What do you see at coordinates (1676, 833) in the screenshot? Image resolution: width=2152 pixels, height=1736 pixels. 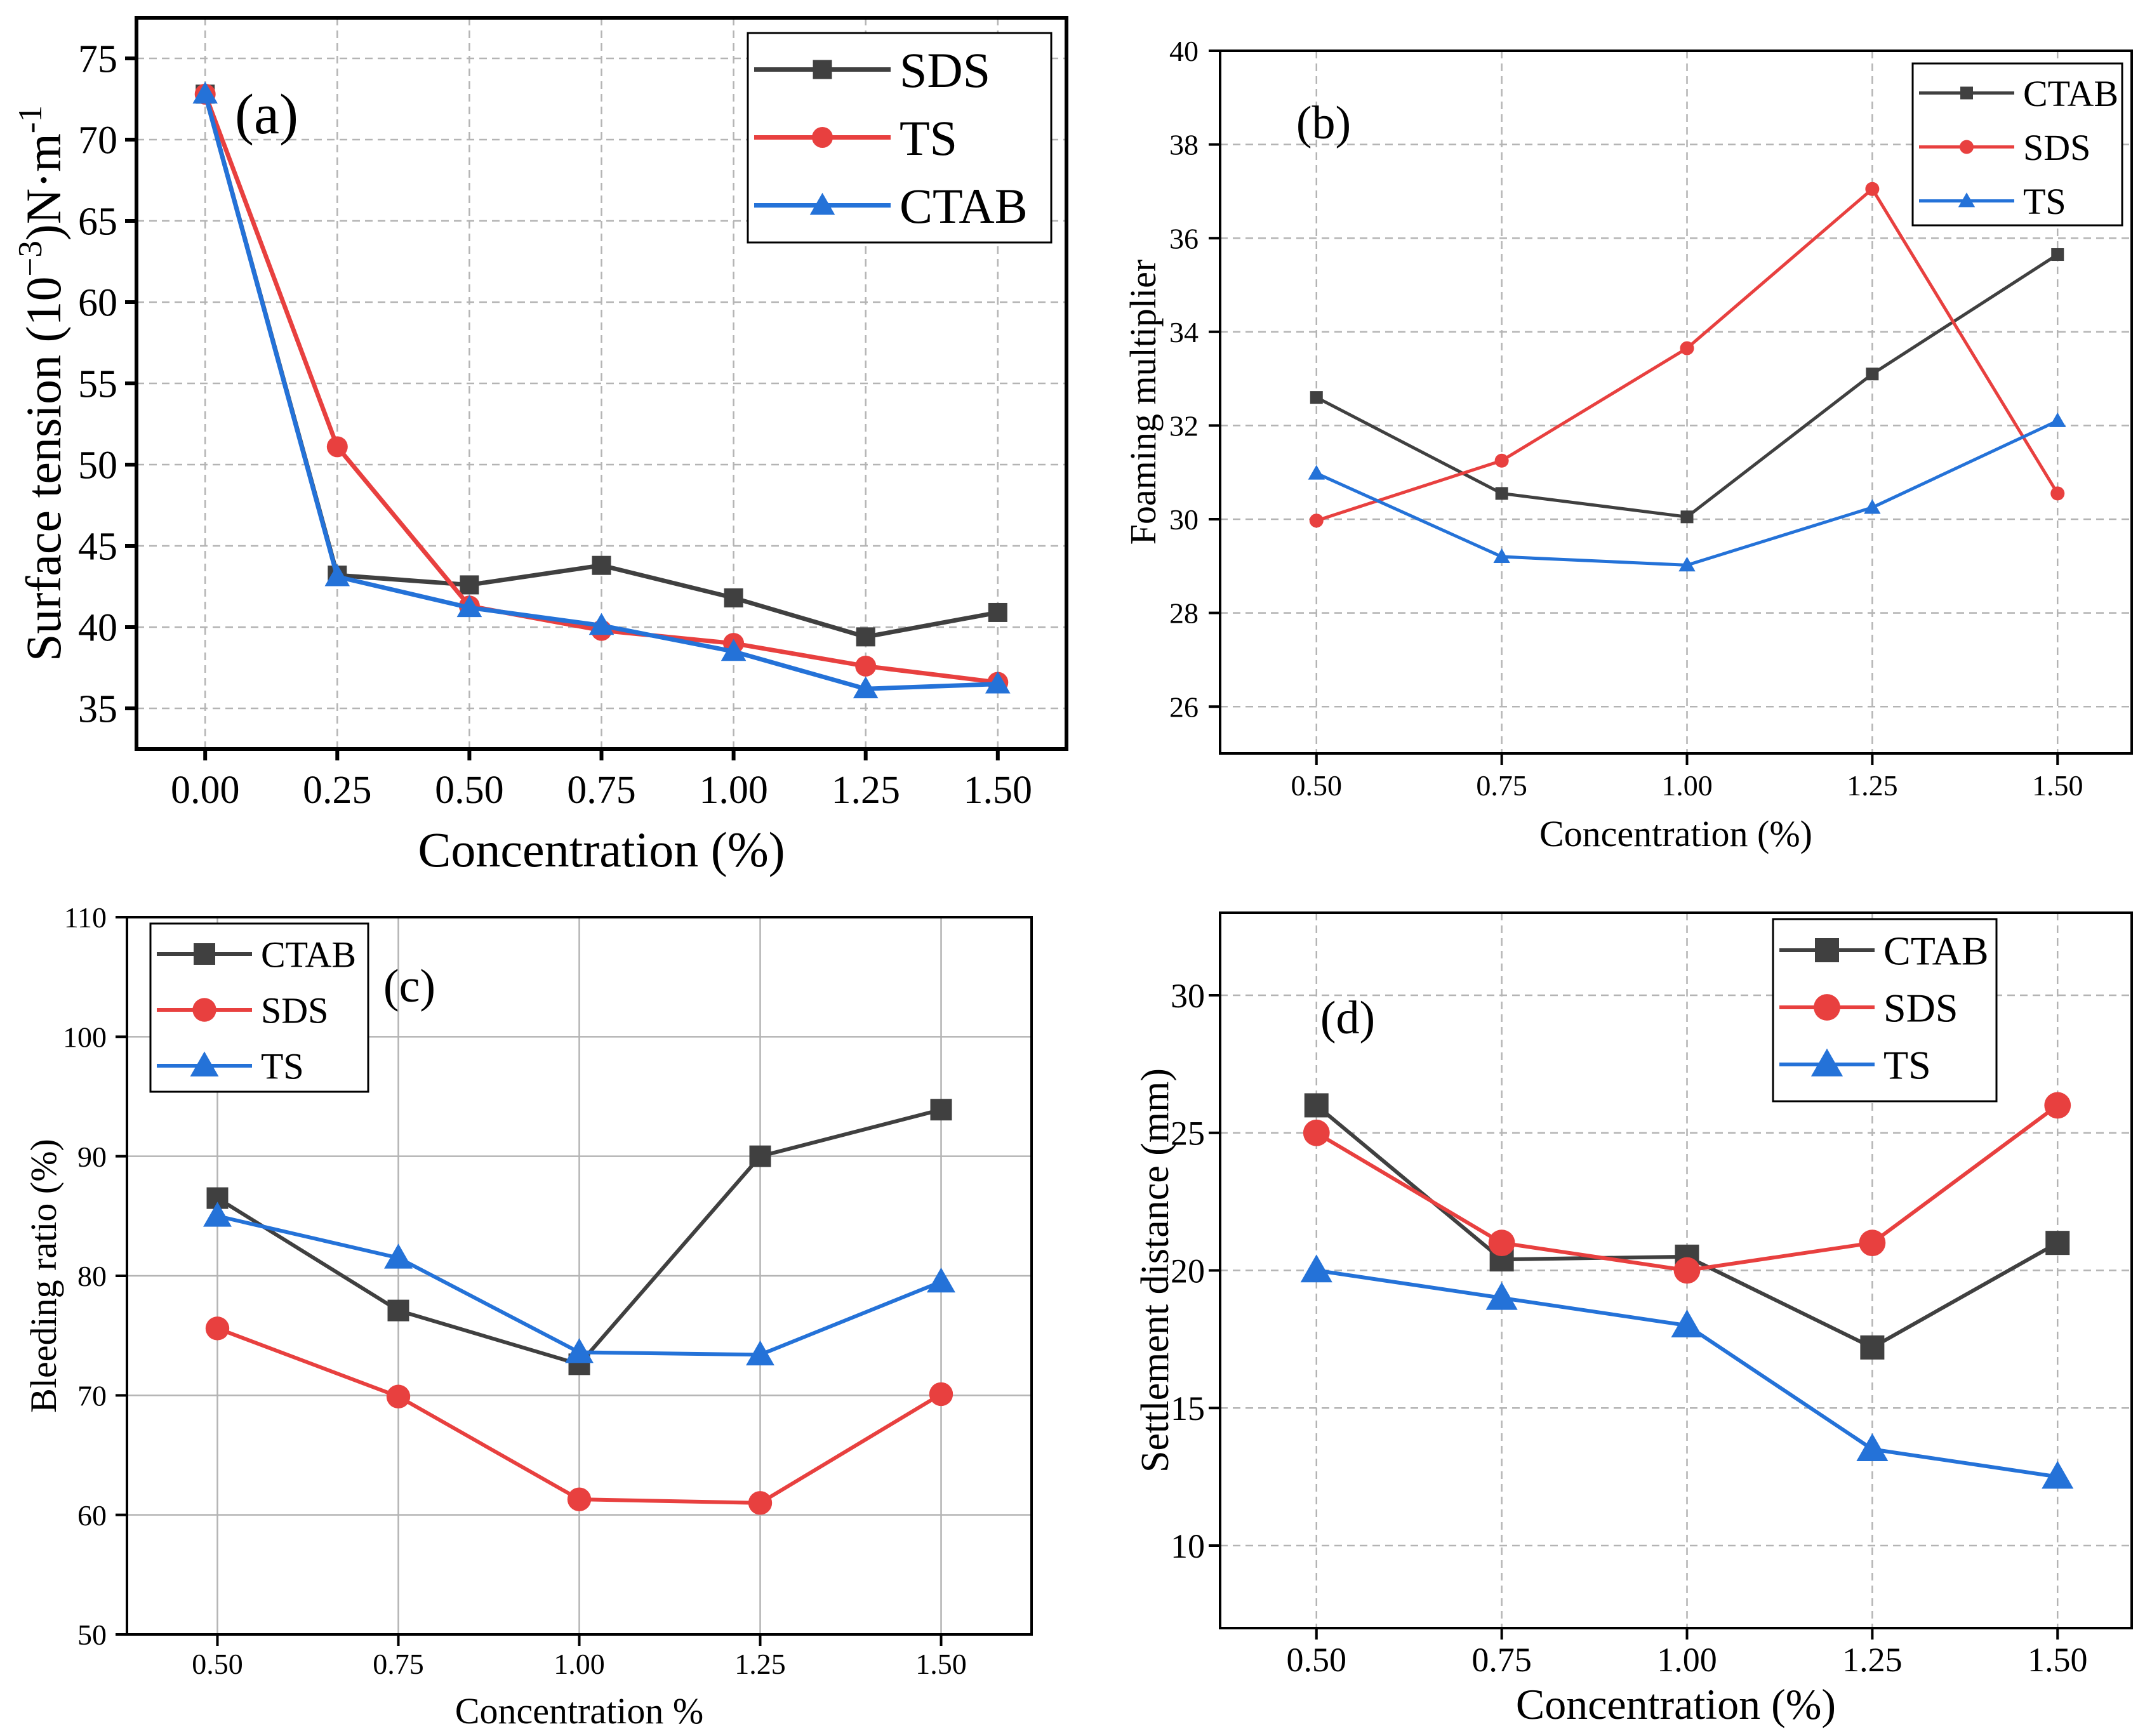 I see `x-axis-label: Concentration (%)` at bounding box center [1676, 833].